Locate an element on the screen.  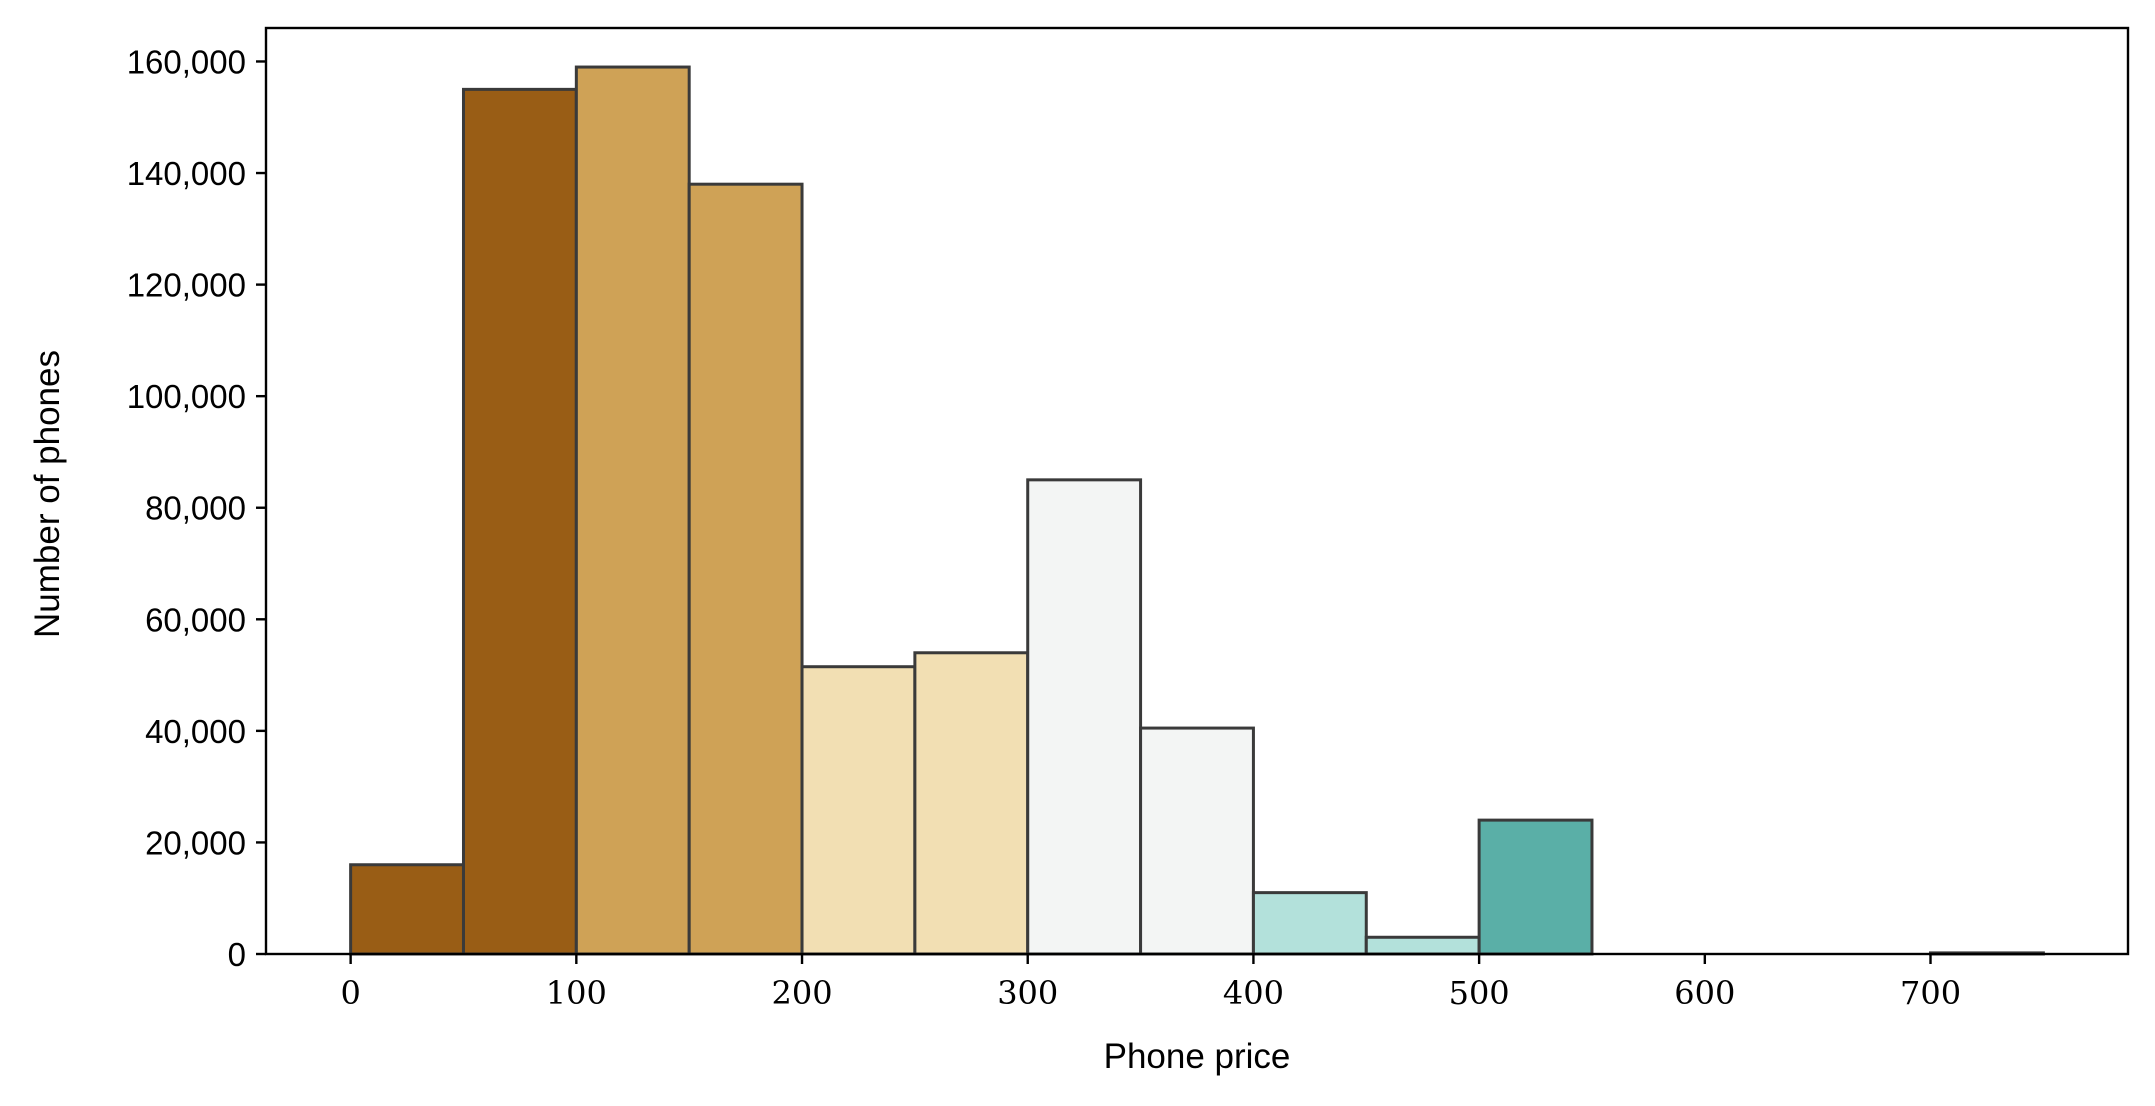
y-tick-label: 140,000 is located at coordinates (186, 173).